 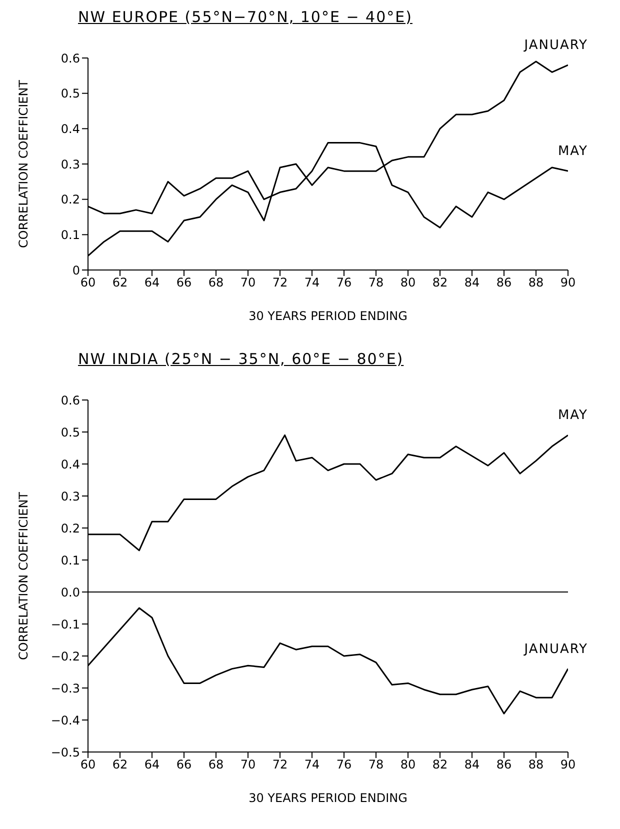 What do you see at coordinates (70, 592) in the screenshot?
I see `y-tick-label: 0.0` at bounding box center [70, 592].